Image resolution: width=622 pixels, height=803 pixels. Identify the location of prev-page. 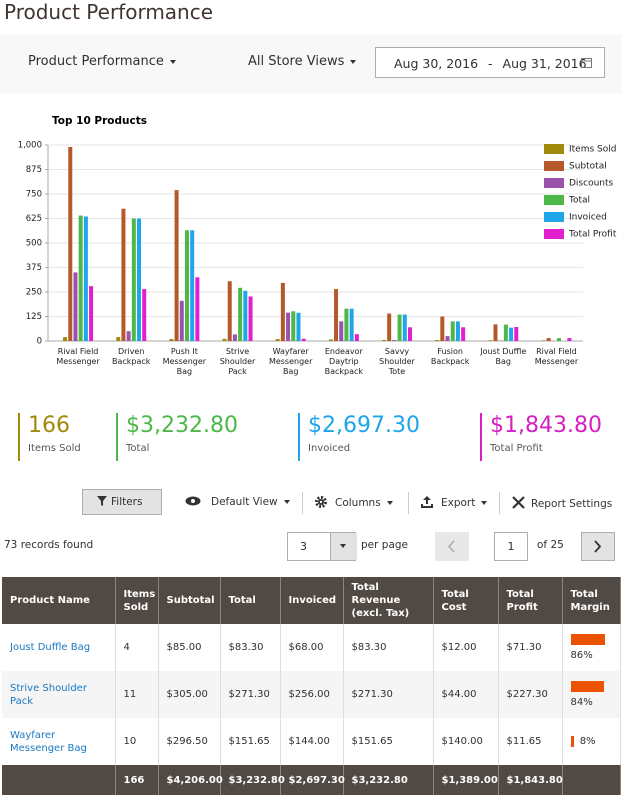
(452, 546).